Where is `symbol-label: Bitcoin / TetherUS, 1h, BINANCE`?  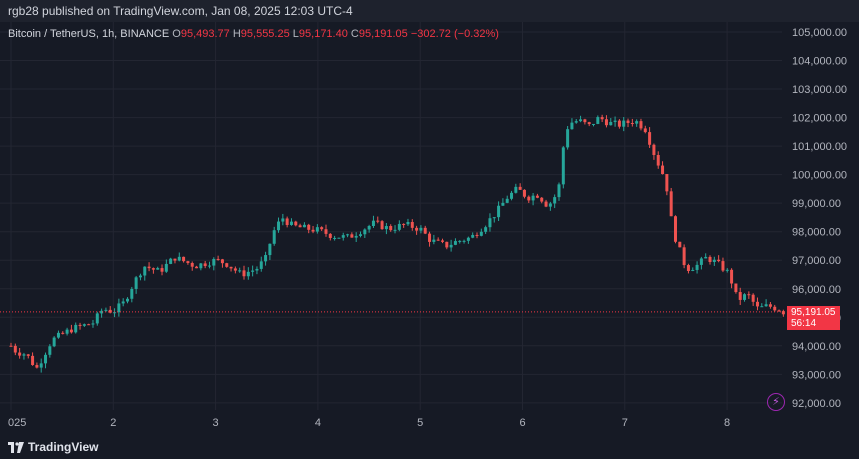 symbol-label: Bitcoin / TetherUS, 1h, BINANCE is located at coordinates (89, 34).